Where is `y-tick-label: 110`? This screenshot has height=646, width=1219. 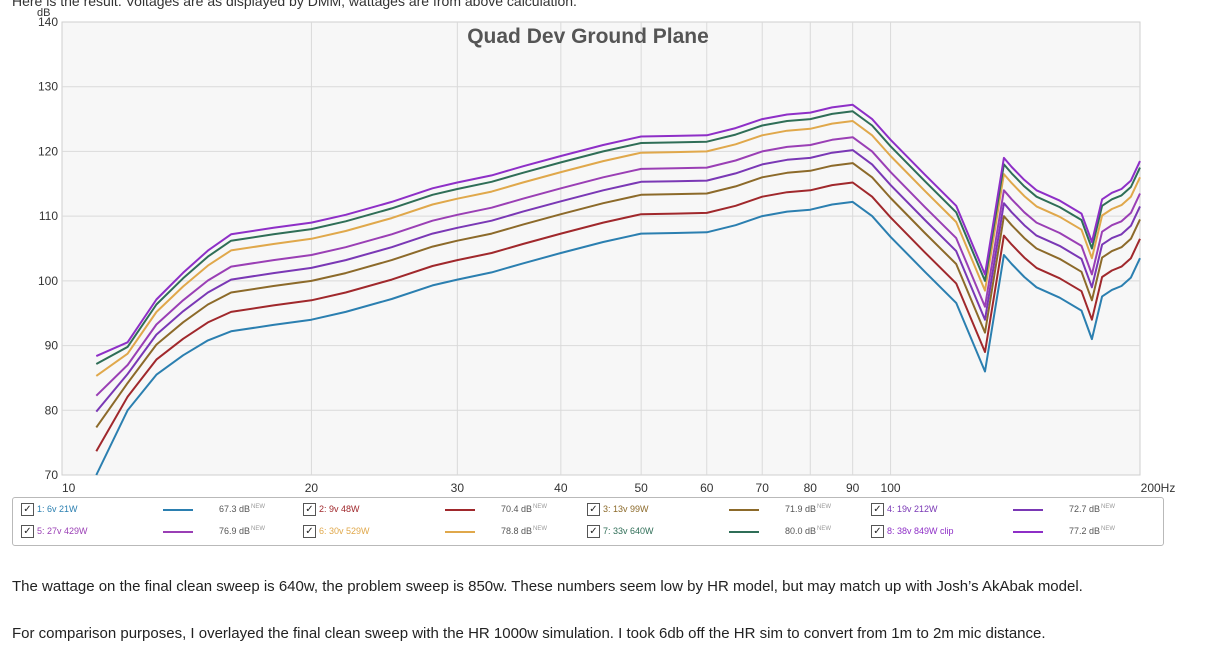
y-tick-label: 110 is located at coordinates (48, 216).